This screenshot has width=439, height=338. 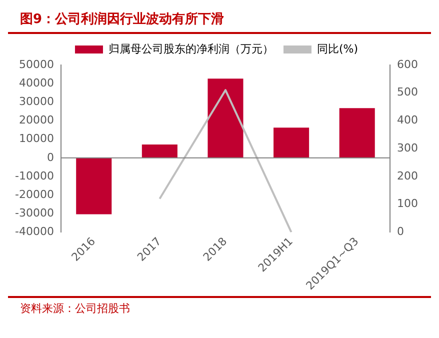 What do you see at coordinates (36, 120) in the screenshot?
I see `y-tick-label: 20000` at bounding box center [36, 120].